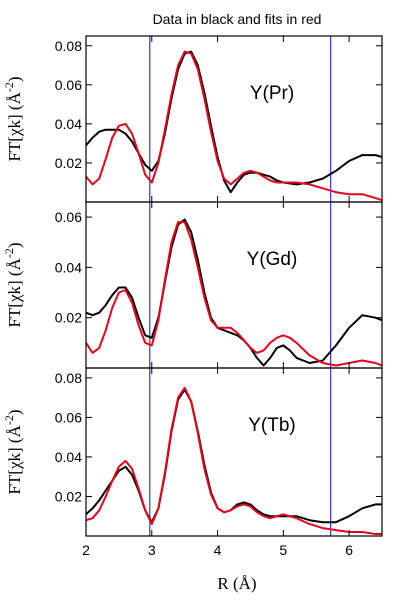  Describe the element at coordinates (283, 550) in the screenshot. I see `x-tick-label: 5` at that location.